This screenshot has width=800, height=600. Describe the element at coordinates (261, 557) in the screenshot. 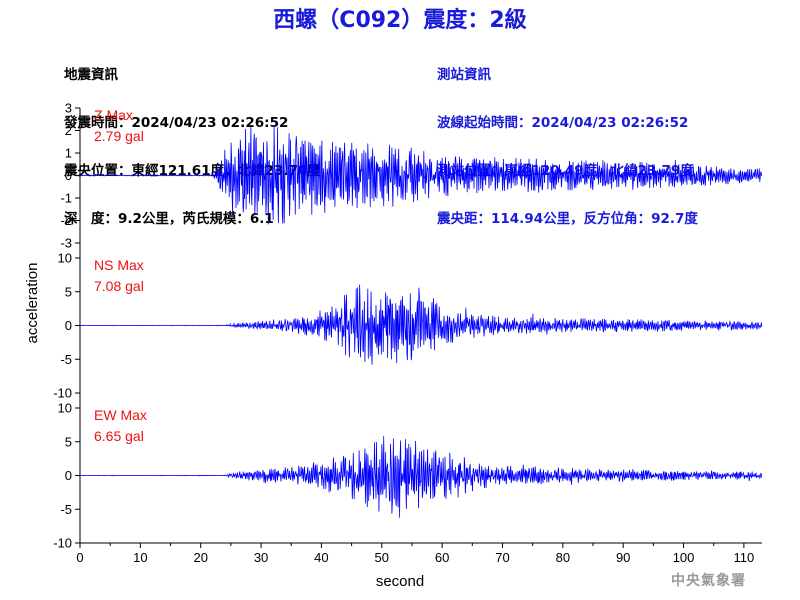

I see `x-tick-label: 30` at that location.